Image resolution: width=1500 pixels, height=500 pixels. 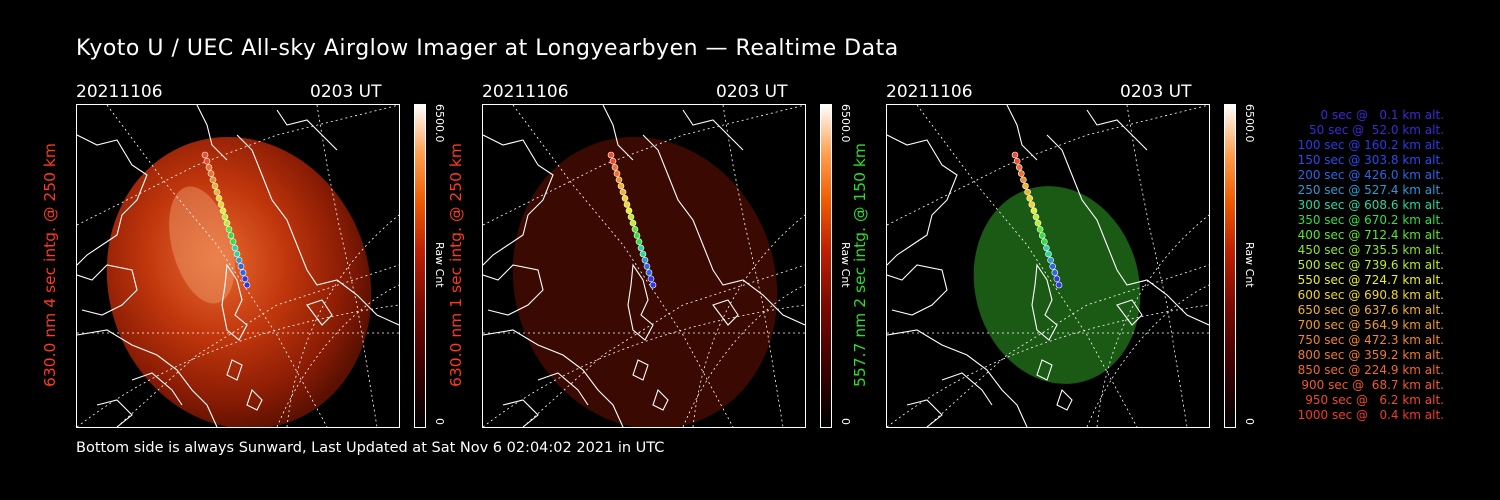 I want to click on legend-entry: 800 sec @ 359.2 km alt., so click(x=1368, y=355).